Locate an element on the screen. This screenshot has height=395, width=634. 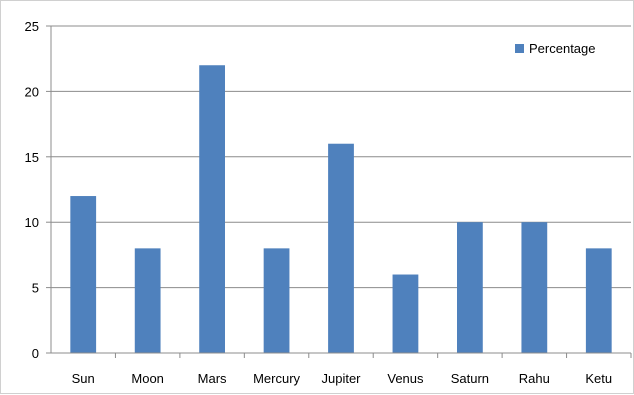
x-tick-label-ketu: Ketu is located at coordinates (598, 378).